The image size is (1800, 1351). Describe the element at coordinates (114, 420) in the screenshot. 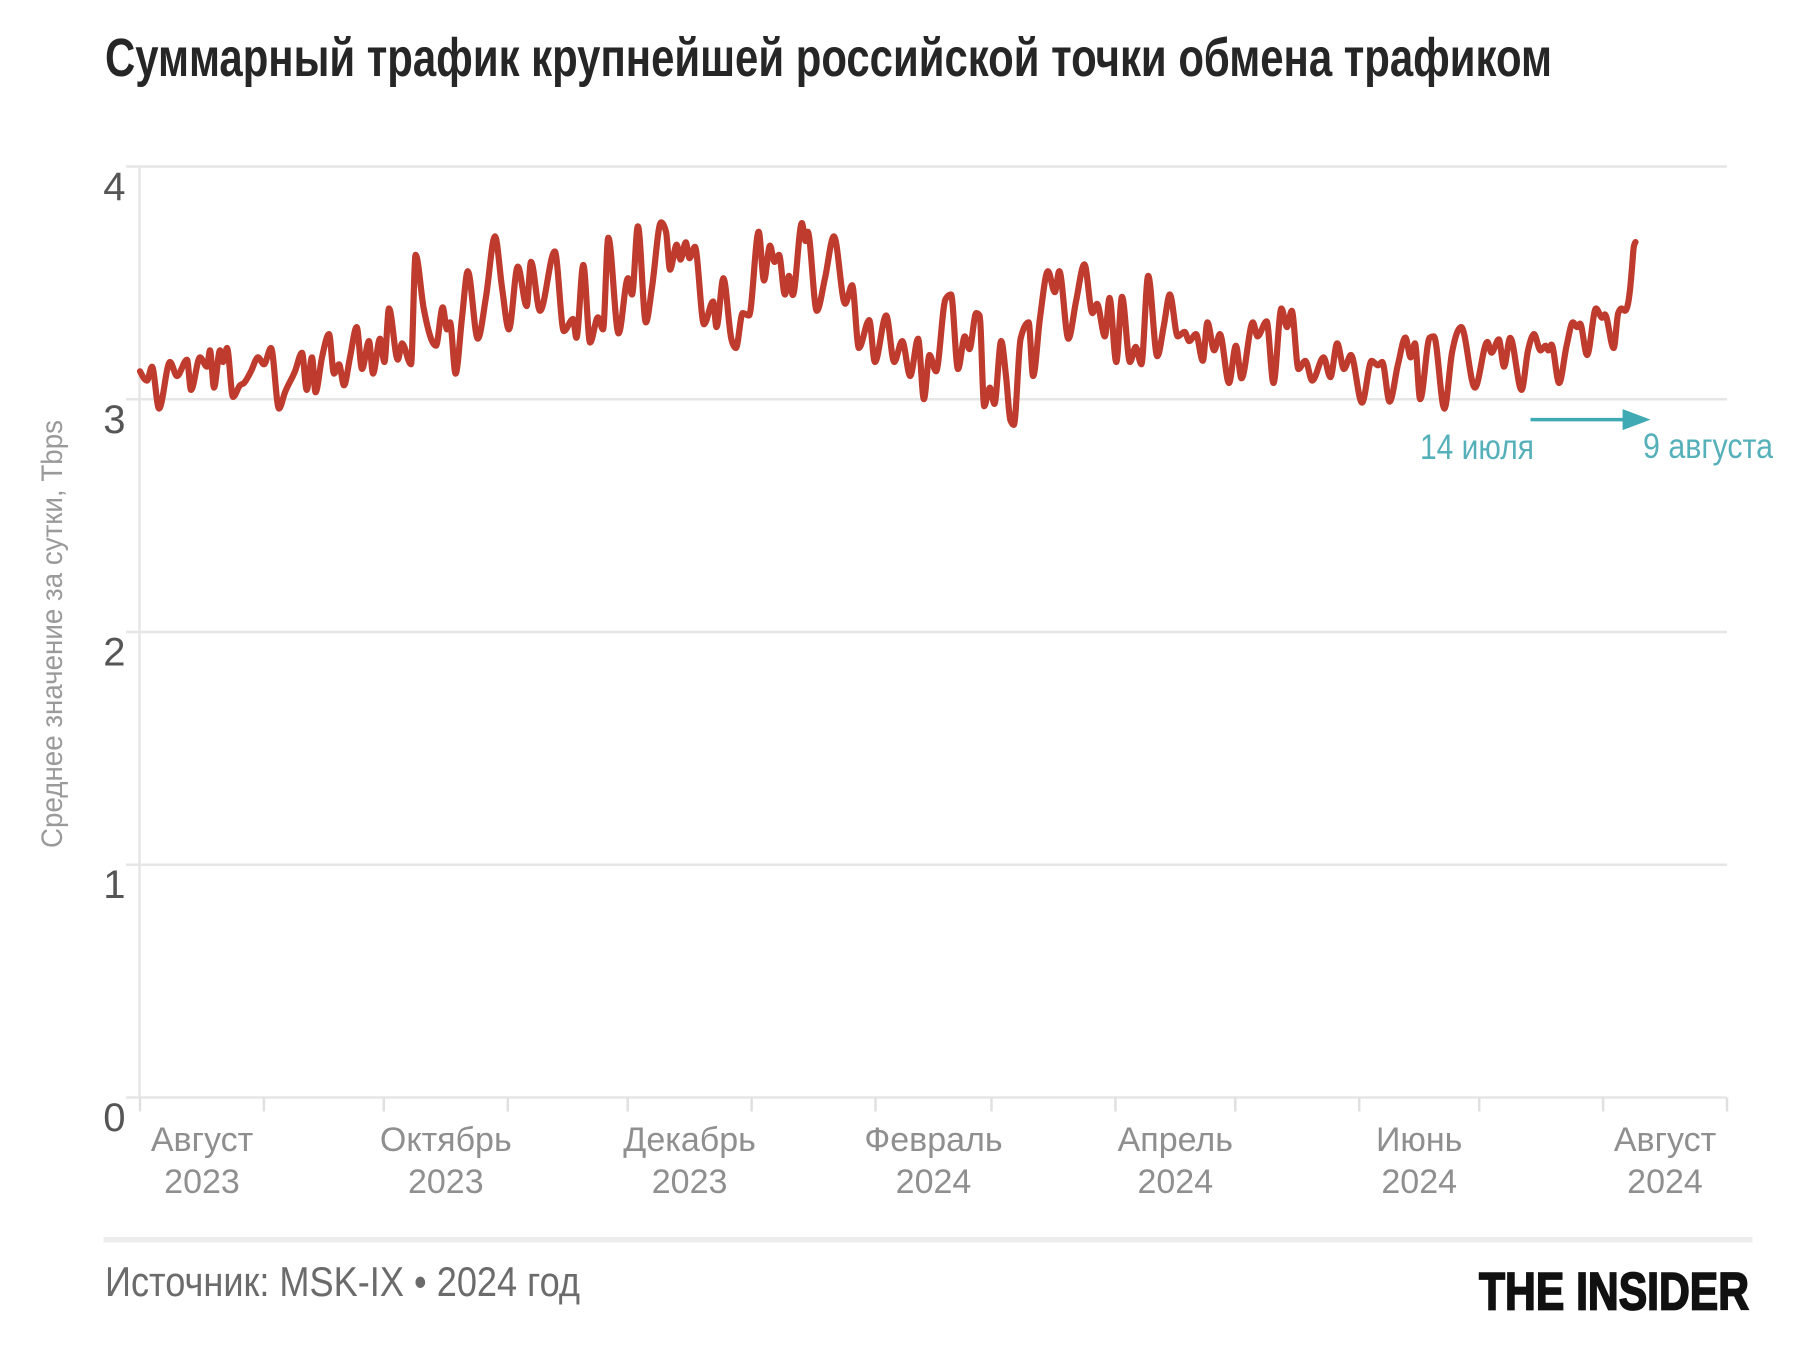

I see `svg-text: 3` at that location.